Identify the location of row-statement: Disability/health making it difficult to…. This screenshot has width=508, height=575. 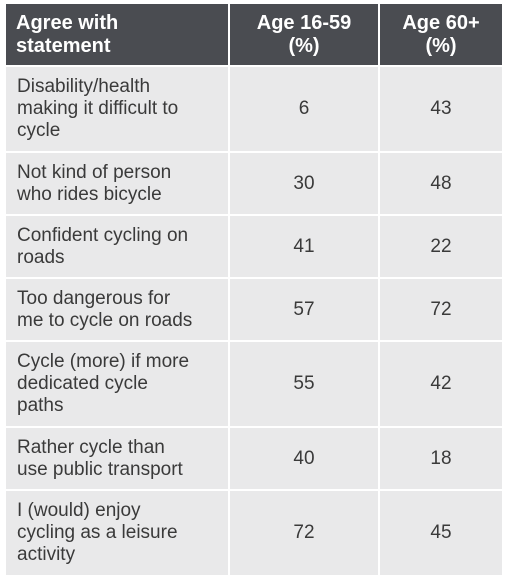
(118, 108).